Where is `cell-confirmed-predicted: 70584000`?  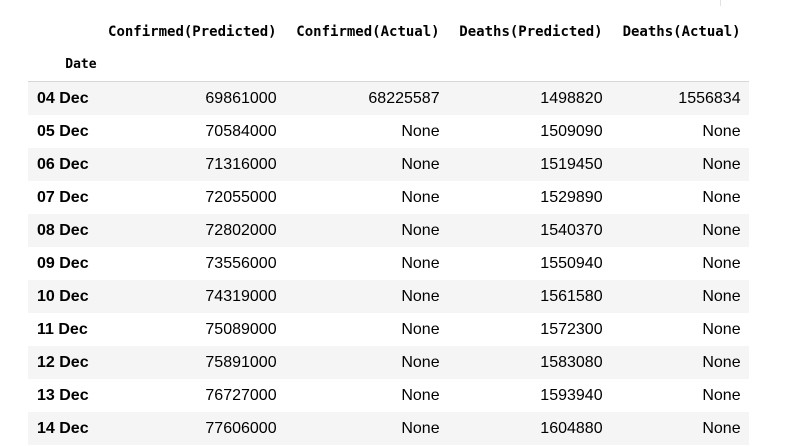
cell-confirmed-predicted: 70584000 is located at coordinates (241, 131).